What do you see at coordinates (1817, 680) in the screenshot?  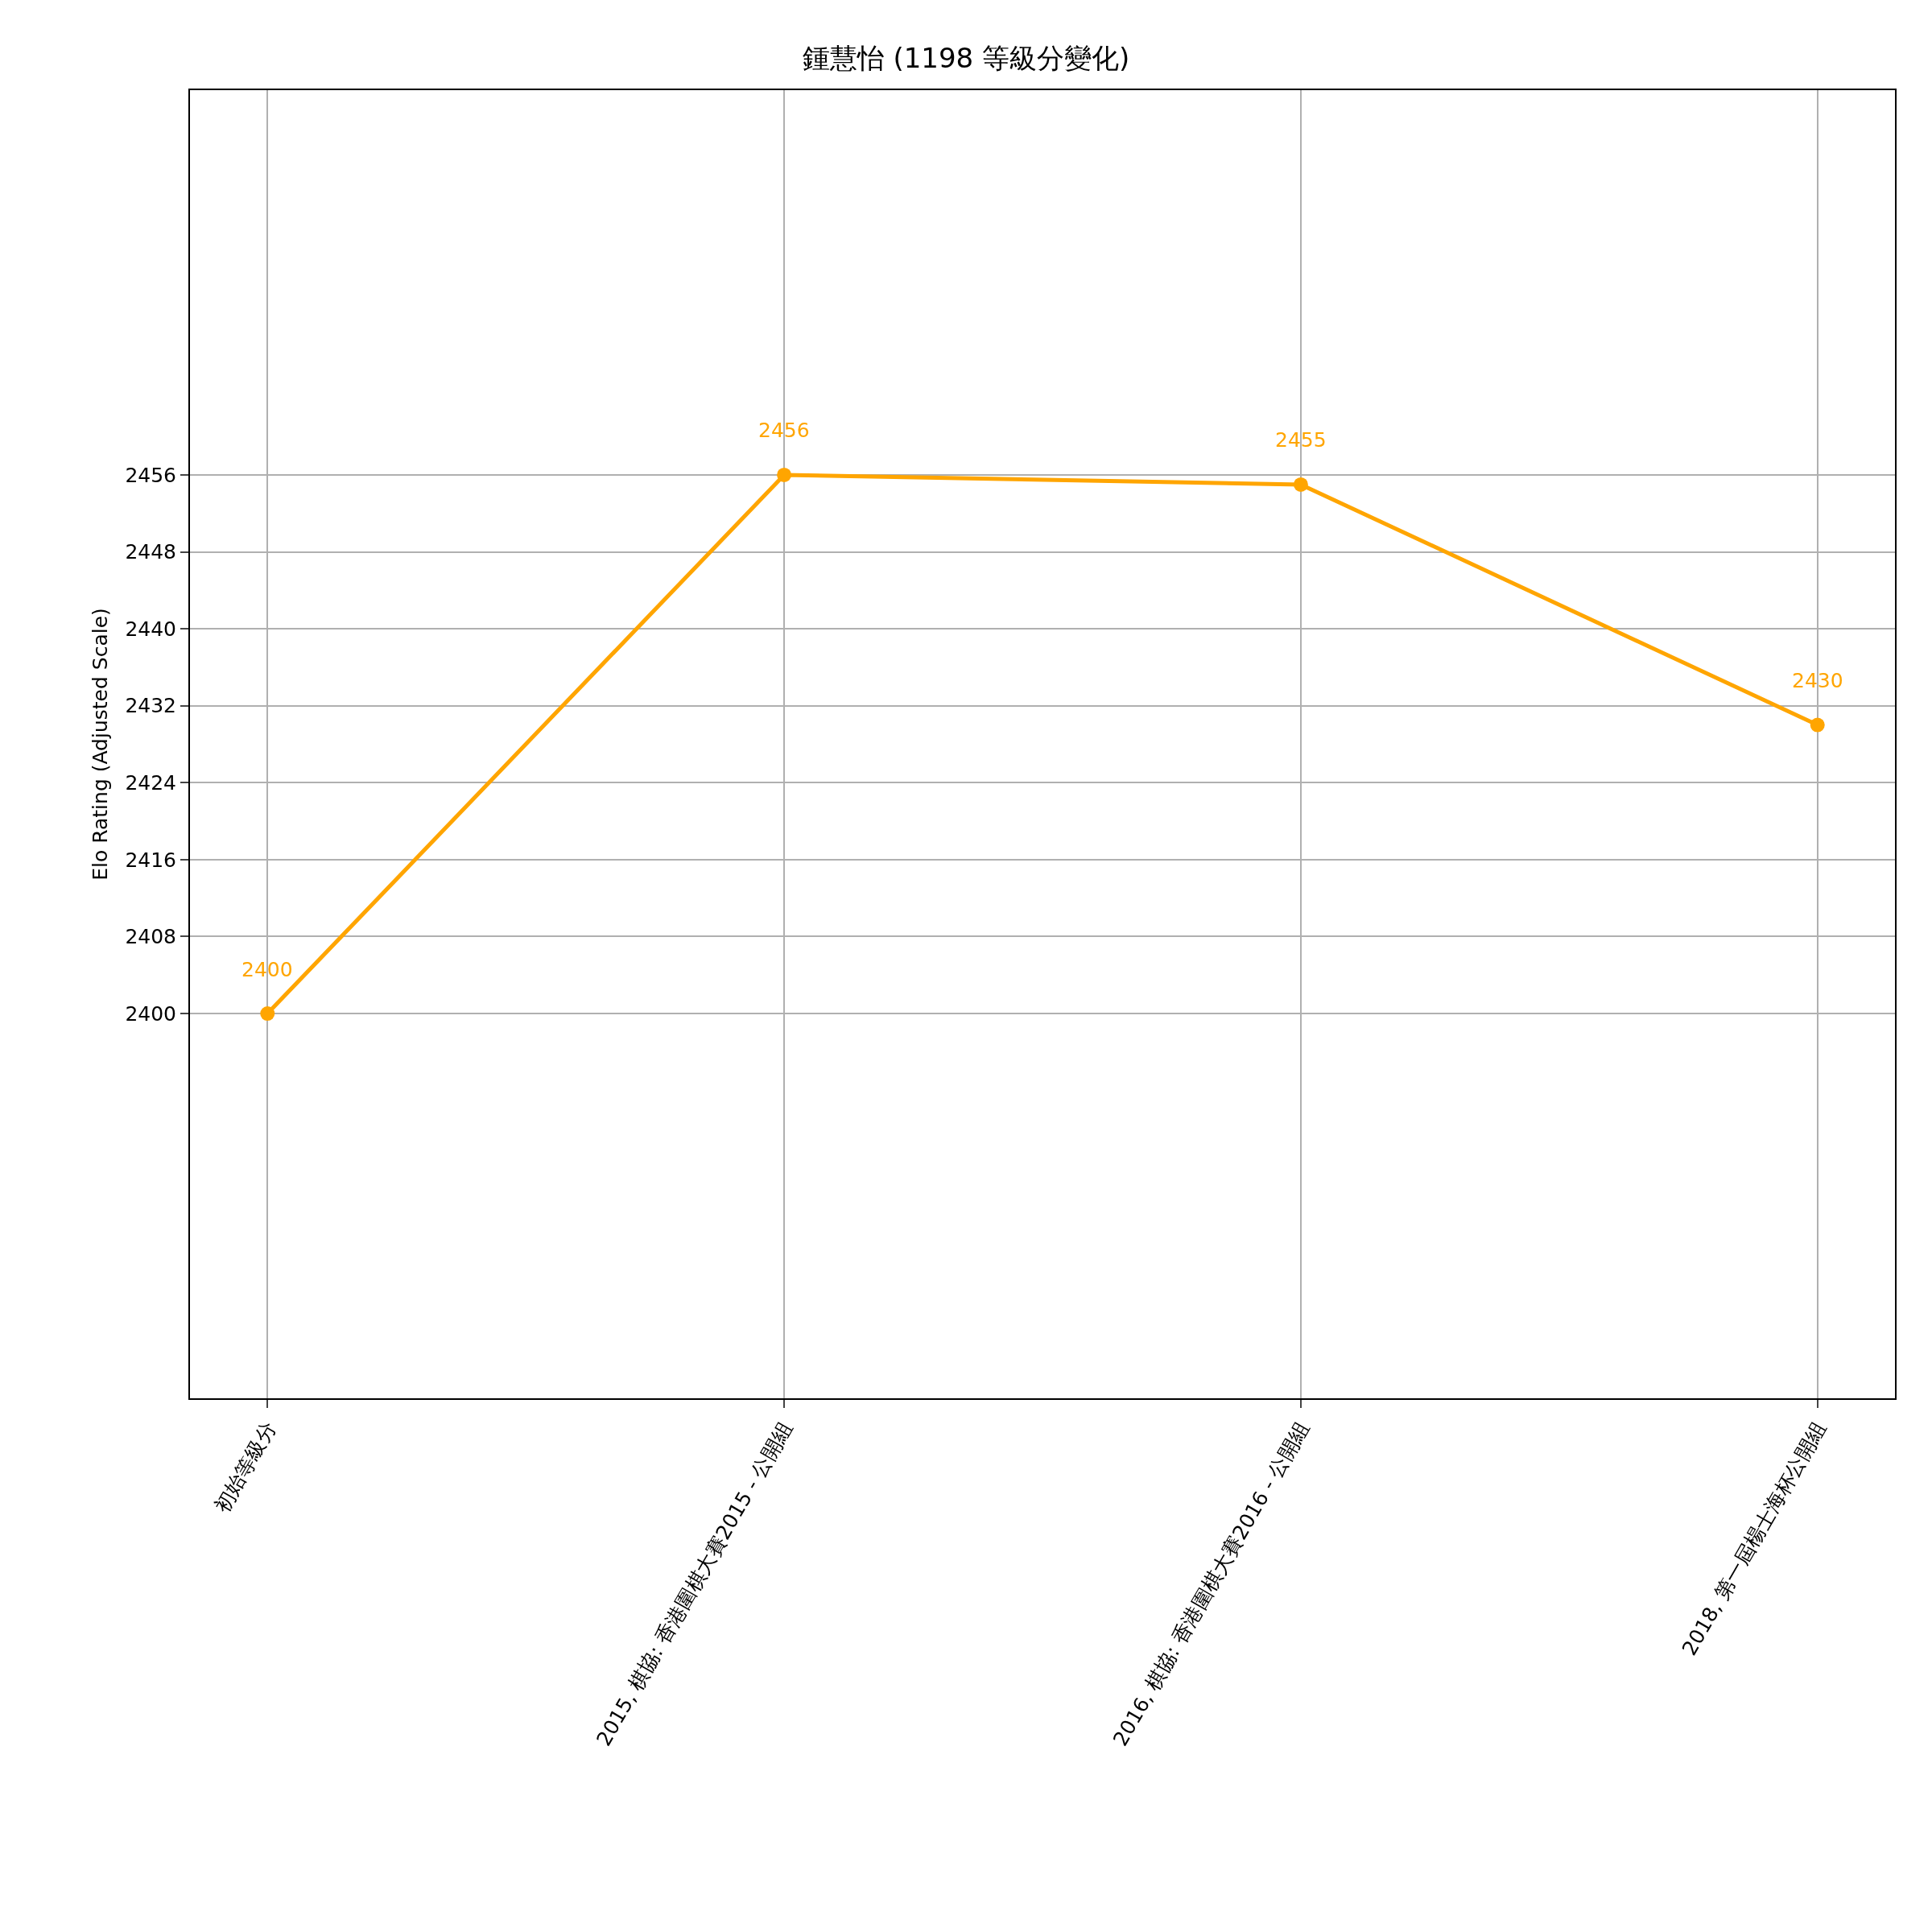 I see `data-label: 2430` at bounding box center [1817, 680].